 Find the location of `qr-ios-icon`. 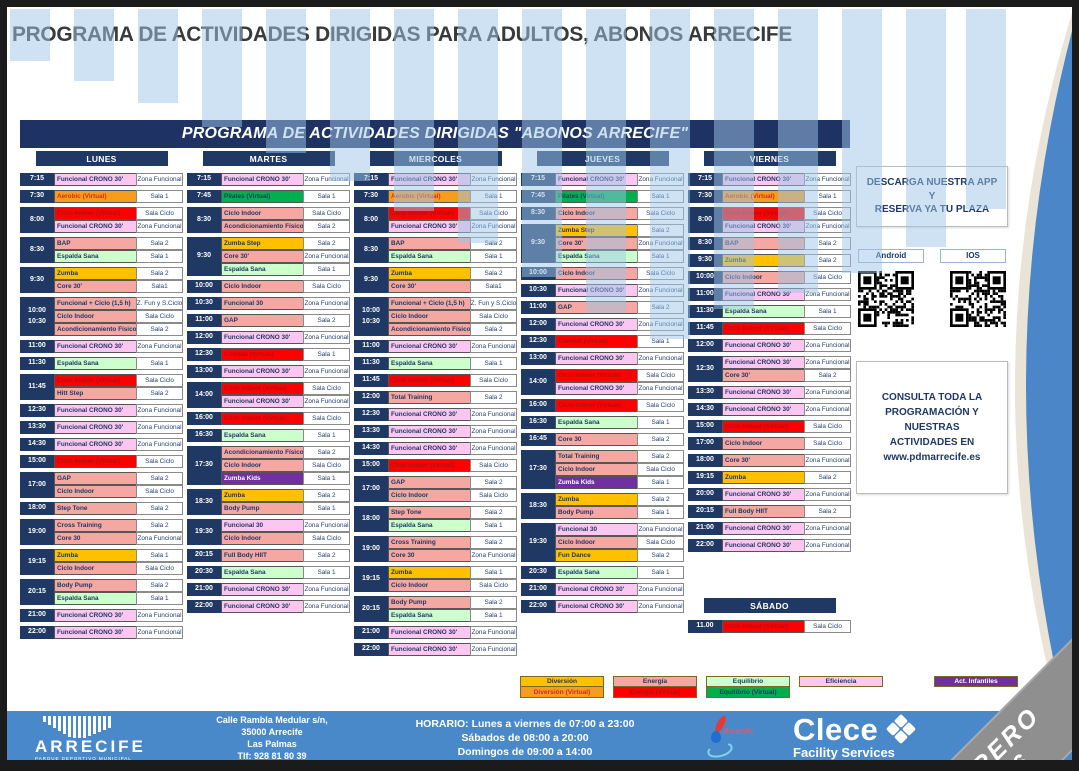

qr-ios-icon is located at coordinates (978, 298).